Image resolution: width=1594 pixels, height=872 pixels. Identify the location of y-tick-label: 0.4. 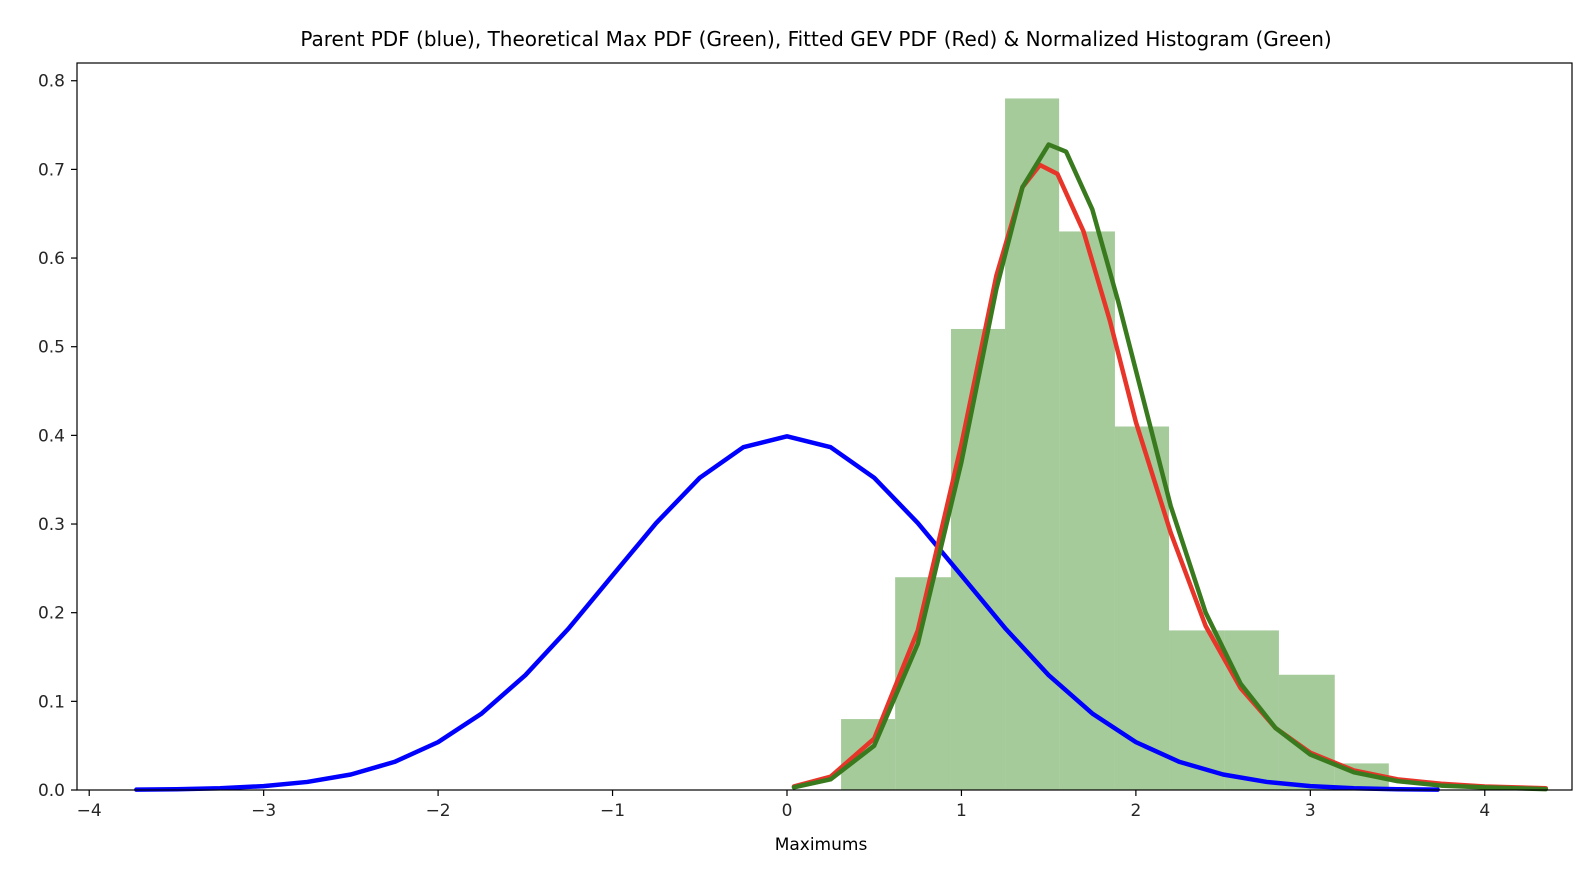
(51, 436).